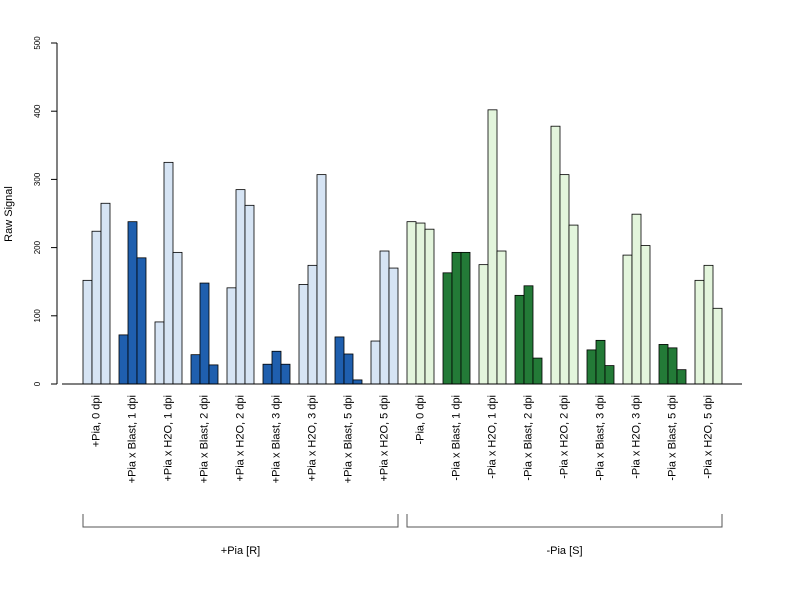 Image resolution: width=800 pixels, height=605 pixels. I want to click on x-tick-label: +Pia x Blast, 3 dpi, so click(277, 439).